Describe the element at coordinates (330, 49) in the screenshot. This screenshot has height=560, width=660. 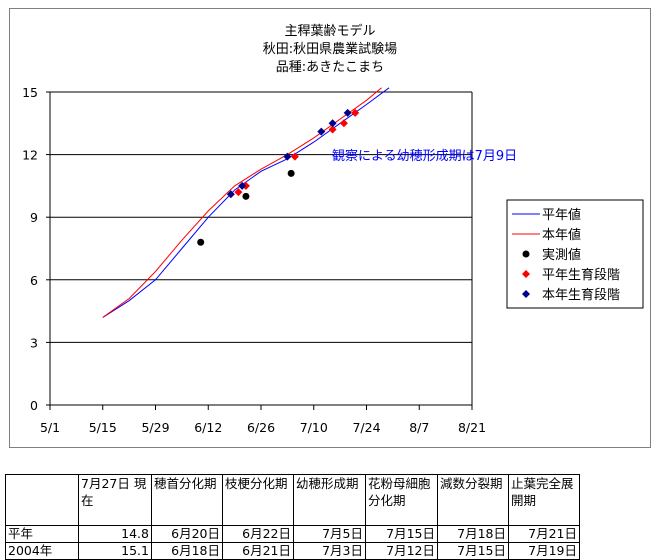
I see `chart-title-line: 秋田:秋田県農業試験場` at that location.